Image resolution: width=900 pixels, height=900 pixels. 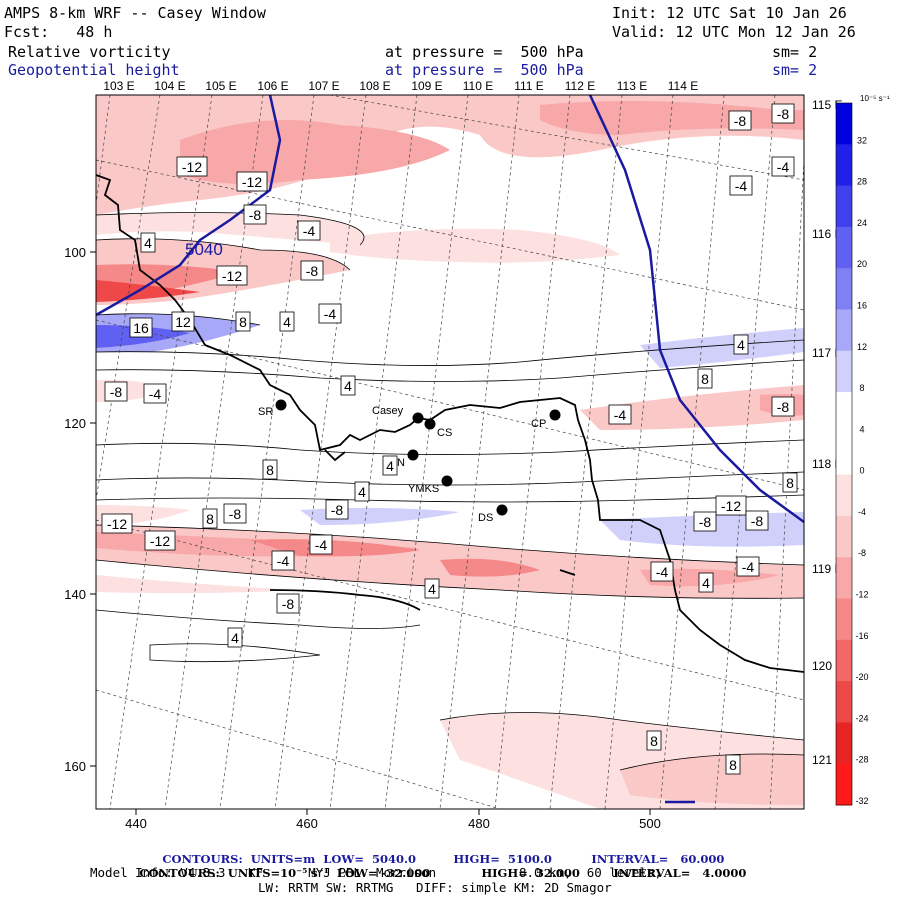 What do you see at coordinates (827, 760) in the screenshot?
I see `lon-label-right: 121 E` at bounding box center [827, 760].